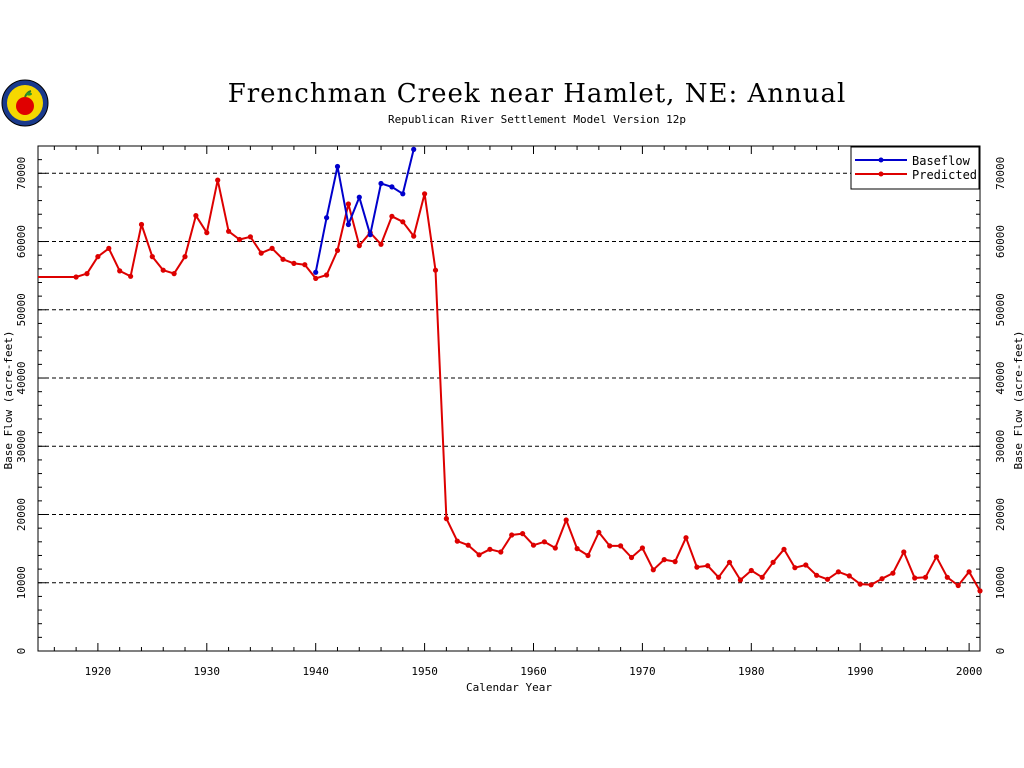  Describe the element at coordinates (969, 671) in the screenshot. I see `x-tick-label: 2000` at that location.